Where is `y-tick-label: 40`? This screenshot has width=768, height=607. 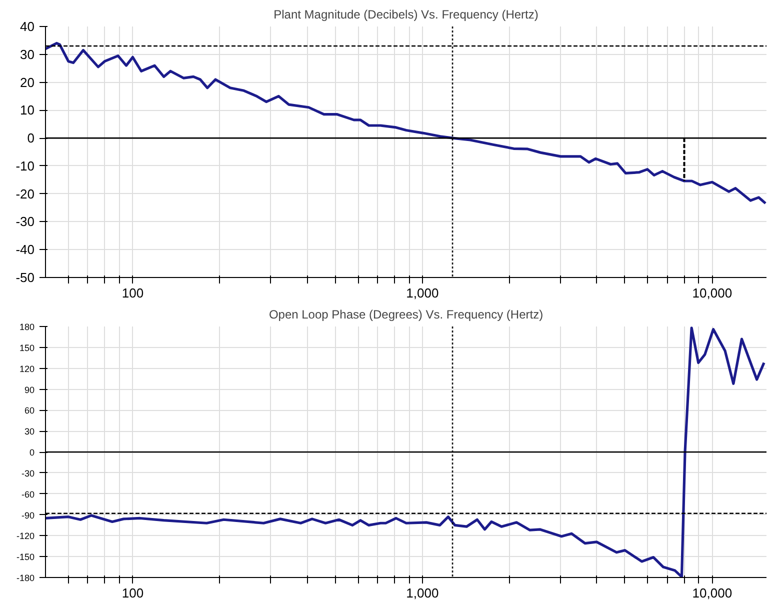 y-tick-label: 40 is located at coordinates (27, 26).